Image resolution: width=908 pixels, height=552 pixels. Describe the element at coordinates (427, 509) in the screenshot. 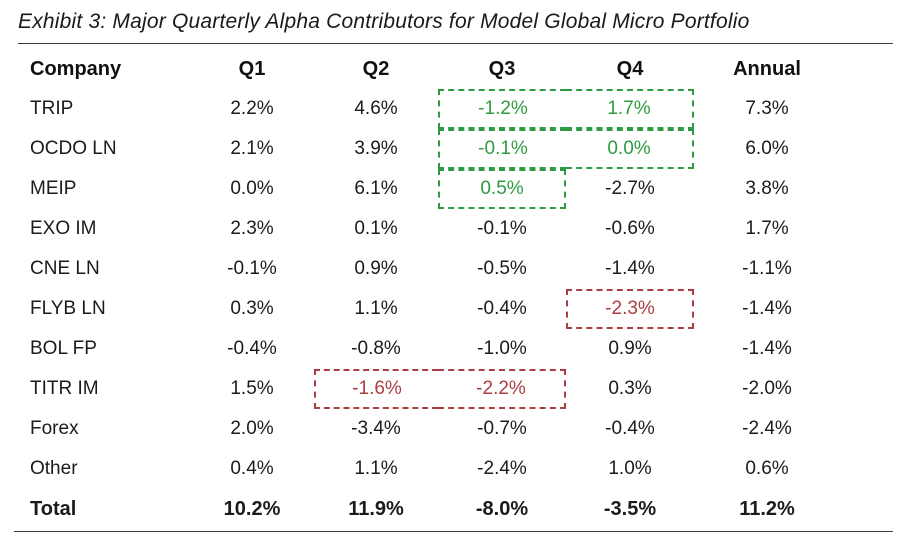

I see `total-row: Total 10.2% 11.9% -8.0% -3.5% 11.2%` at that location.